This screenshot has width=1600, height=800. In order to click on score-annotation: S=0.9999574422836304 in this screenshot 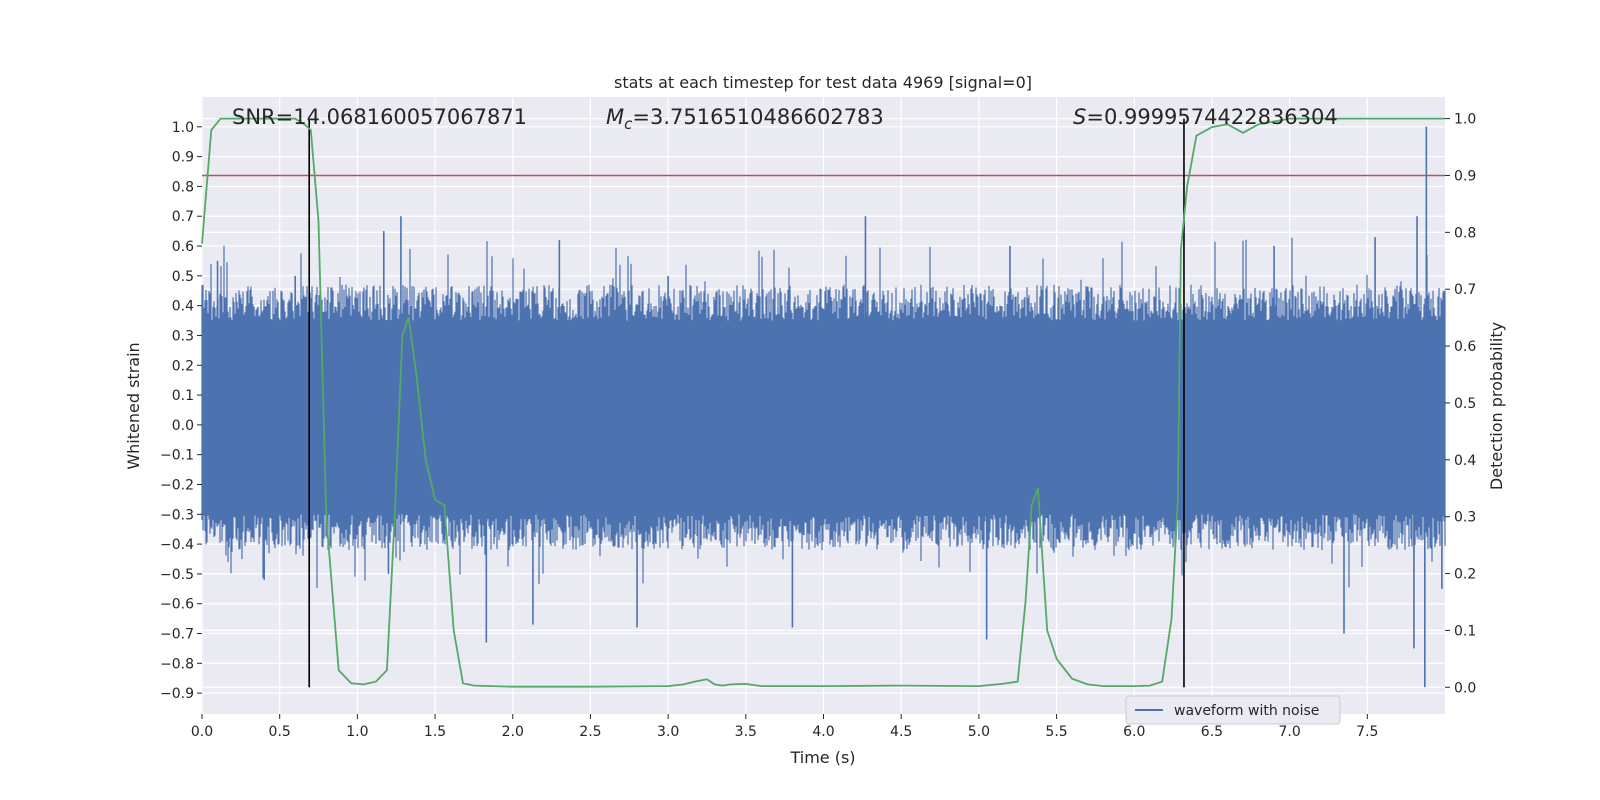, I will do `click(1205, 117)`.